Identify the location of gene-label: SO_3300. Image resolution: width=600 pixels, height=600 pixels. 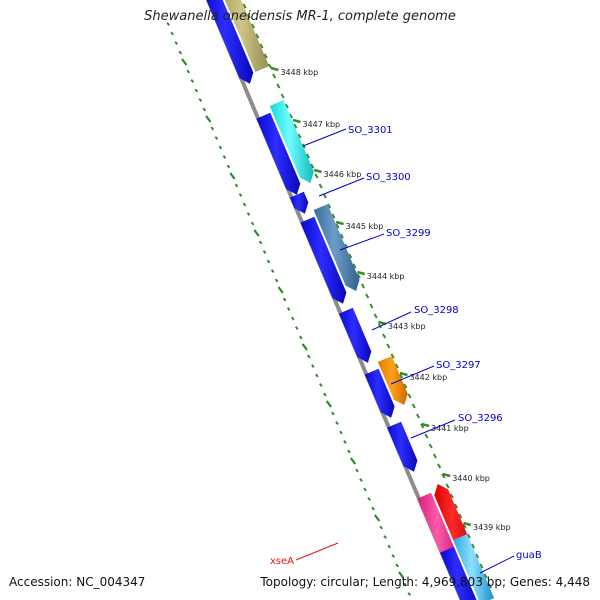
(388, 177).